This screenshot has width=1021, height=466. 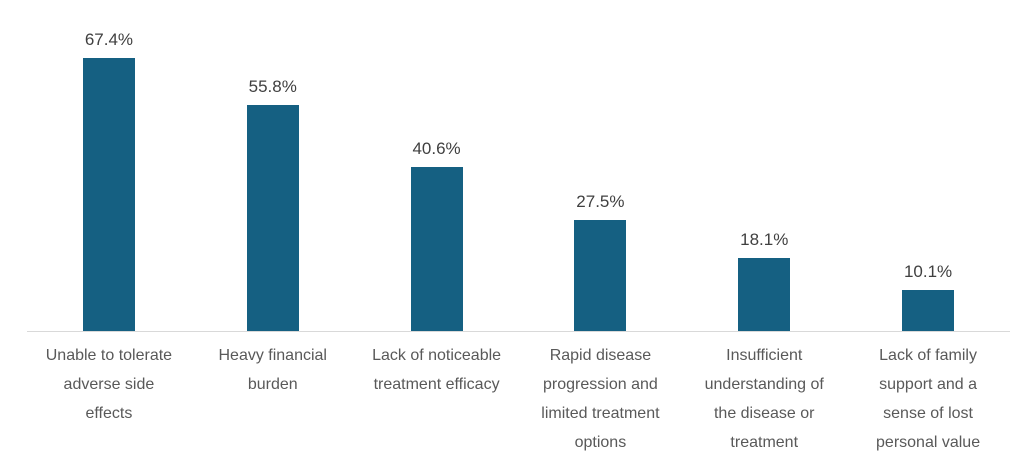 What do you see at coordinates (764, 239) in the screenshot?
I see `bar-value-label: 18.1%` at bounding box center [764, 239].